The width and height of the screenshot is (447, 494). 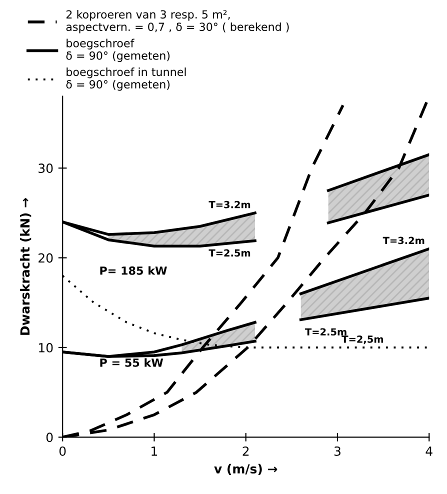 What do you see at coordinates (126, 79) in the screenshot?
I see `legend-label: boegschroef in tunnel δ = 90° (gemeten)` at bounding box center [126, 79].